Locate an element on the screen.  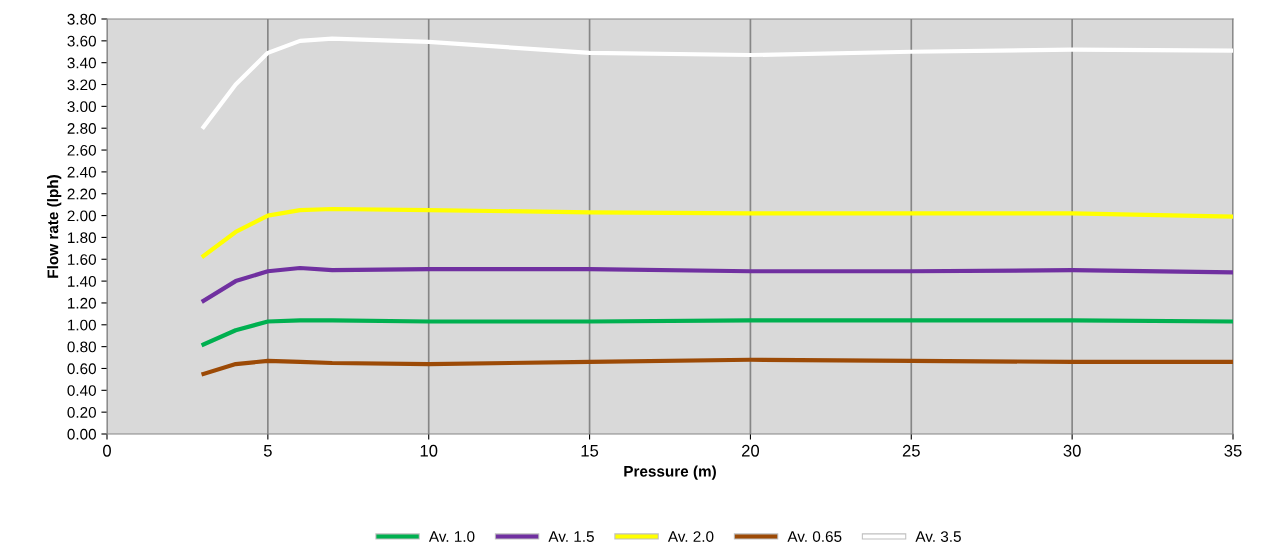
y-tick-label: 2.00 is located at coordinates (81, 216).